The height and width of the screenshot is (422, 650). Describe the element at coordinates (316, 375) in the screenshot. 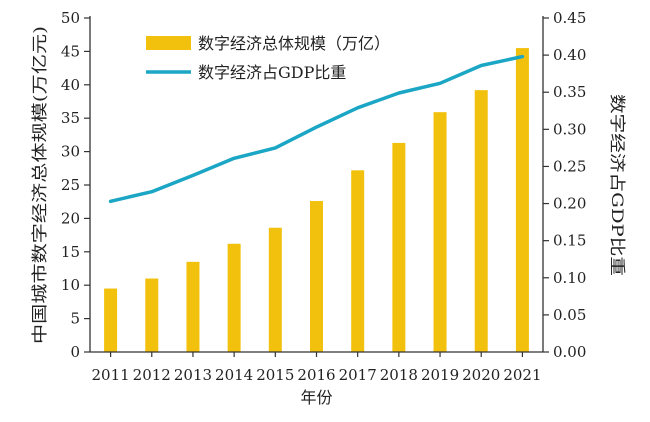

I see `x-tick-label: 2016` at that location.